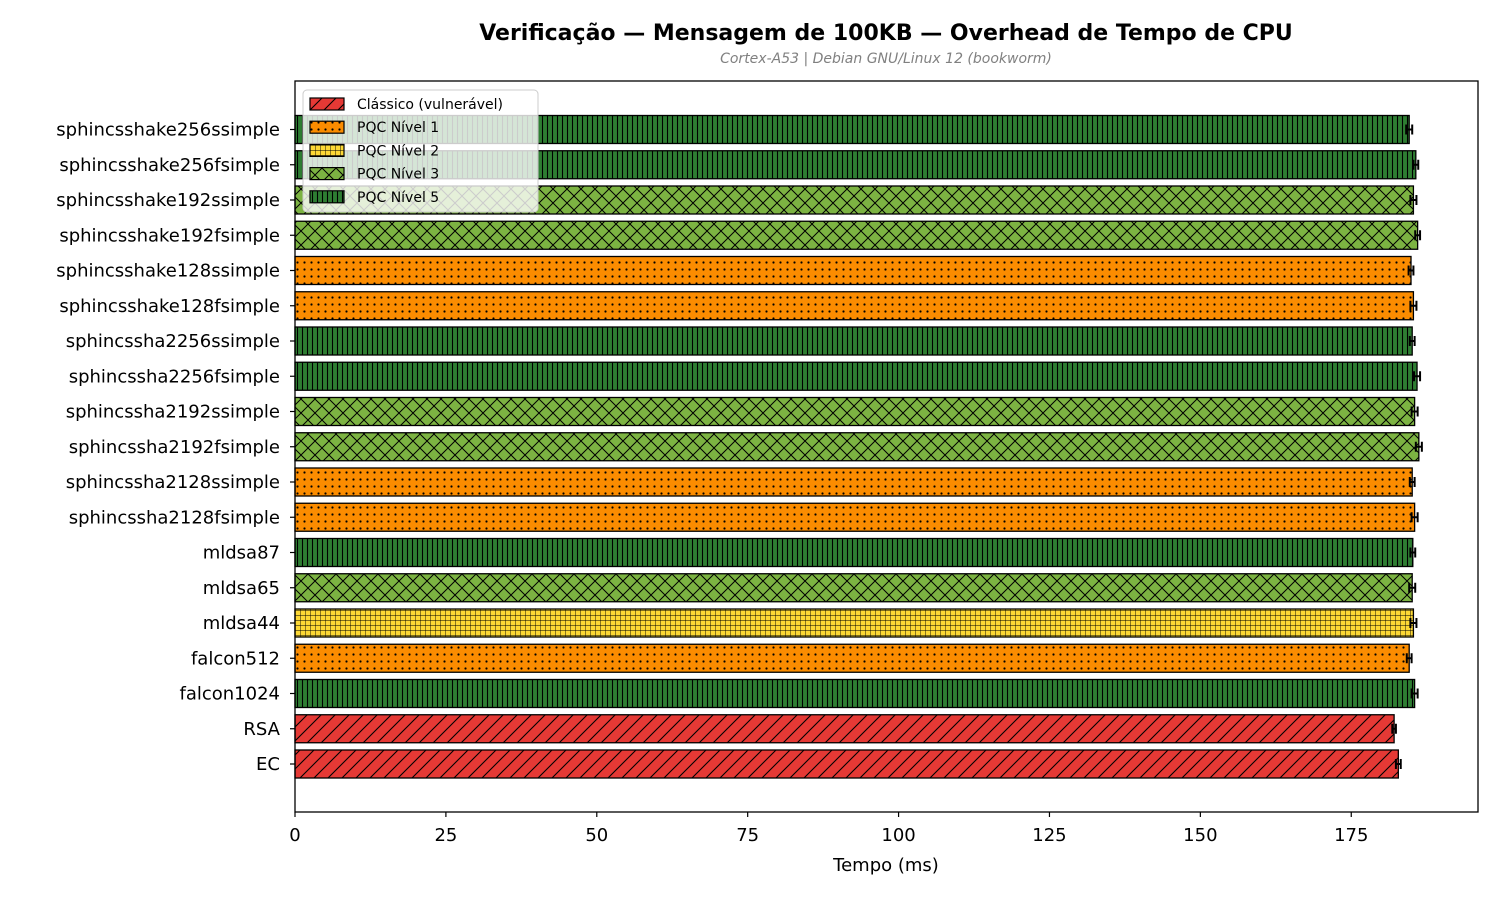 The width and height of the screenshot is (1500, 900). Describe the element at coordinates (1414, 693) in the screenshot. I see `error-bar-falcon1024` at that location.